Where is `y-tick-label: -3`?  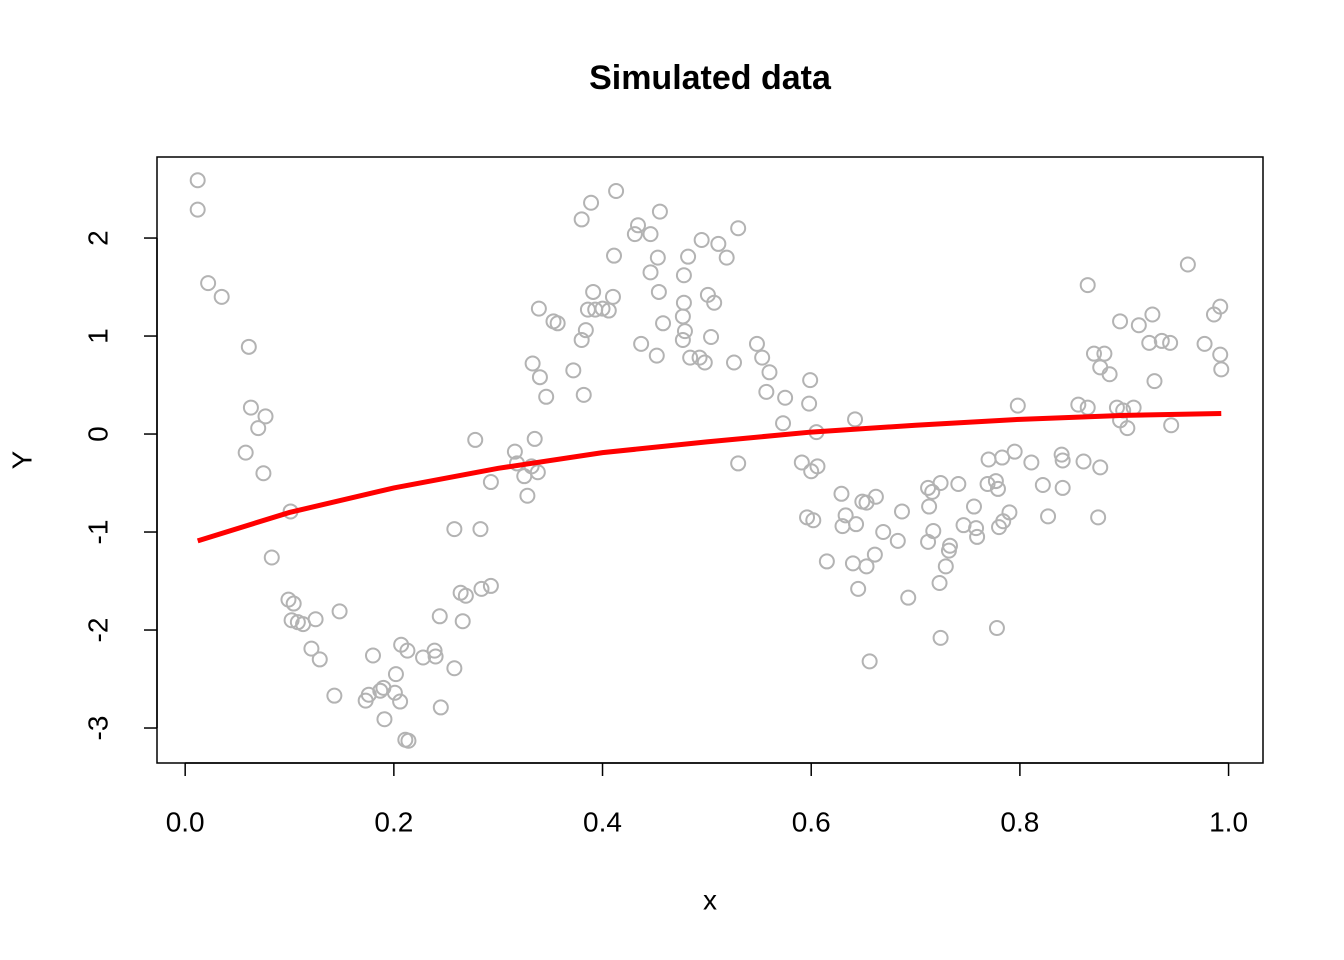
y-tick-label: -3 is located at coordinates (97, 728).